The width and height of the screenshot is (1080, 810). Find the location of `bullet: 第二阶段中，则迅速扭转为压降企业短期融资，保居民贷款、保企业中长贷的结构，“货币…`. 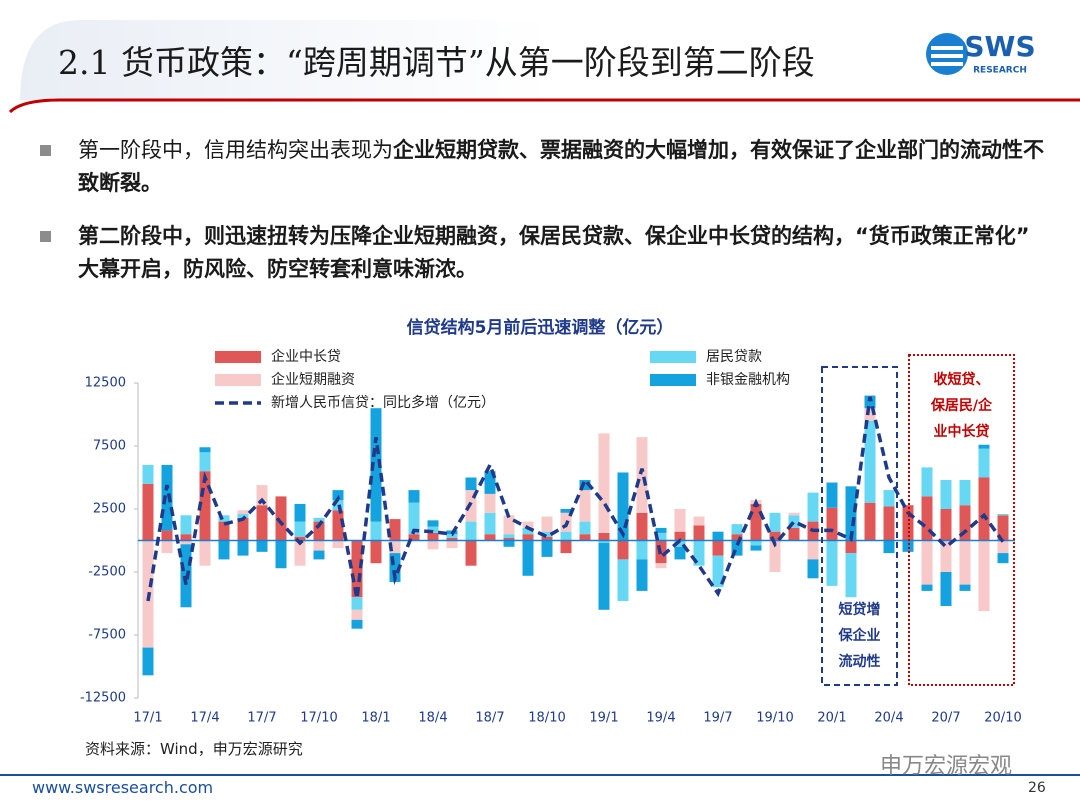

bullet: 第二阶段中，则迅速扭转为压降企业短期融资，保居民贷款、保企业中长贷的结构，“货币… is located at coordinates (543, 253).